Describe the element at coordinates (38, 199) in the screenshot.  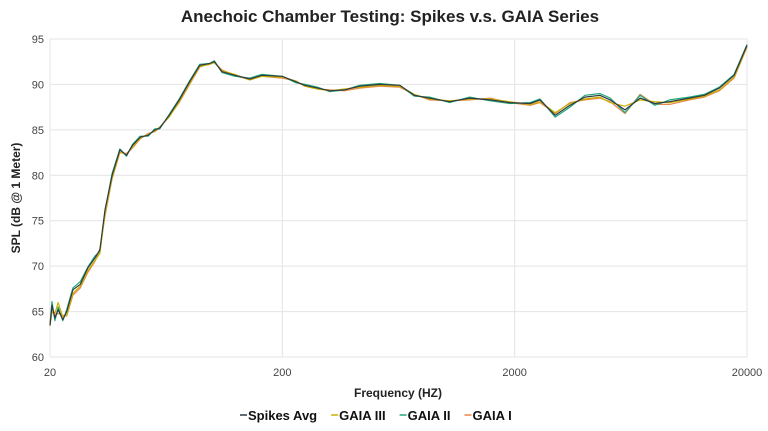
I see `y-axis-ticks: 60 65 70 75 80 85 90 95` at that location.